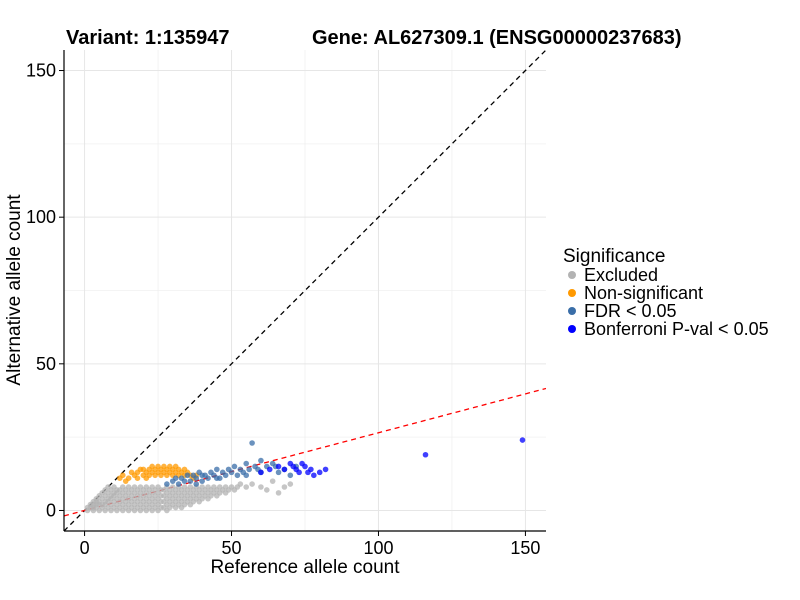 The image size is (800, 600). Describe the element at coordinates (305, 567) in the screenshot. I see `x-axis-label: Reference allele count` at that location.